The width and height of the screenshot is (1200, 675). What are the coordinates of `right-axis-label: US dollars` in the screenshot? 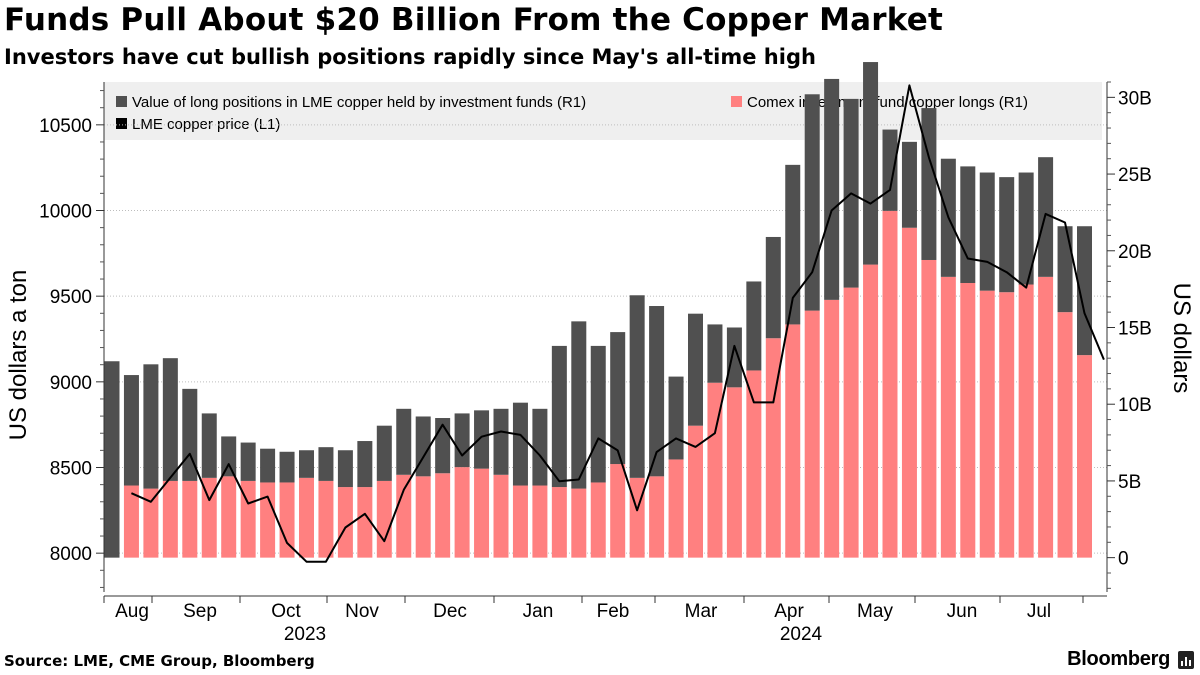 It's located at (1181, 338).